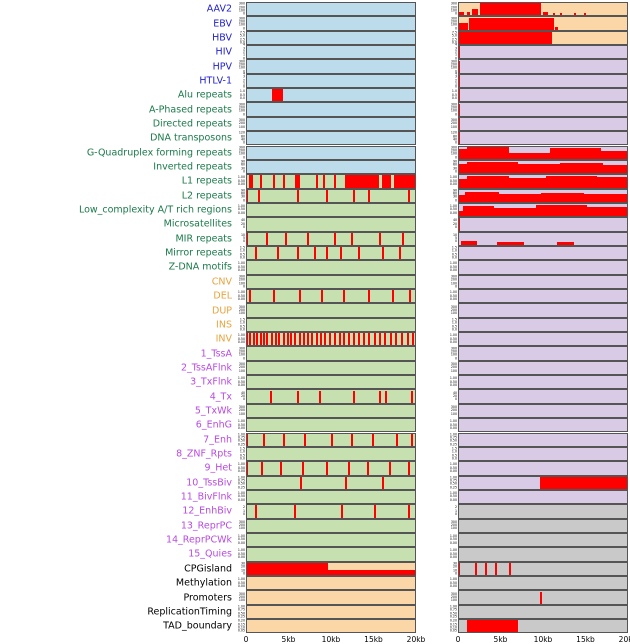 This screenshot has width=630, height=644. I want to click on track-label: 11_BivFlnk, so click(206, 497).